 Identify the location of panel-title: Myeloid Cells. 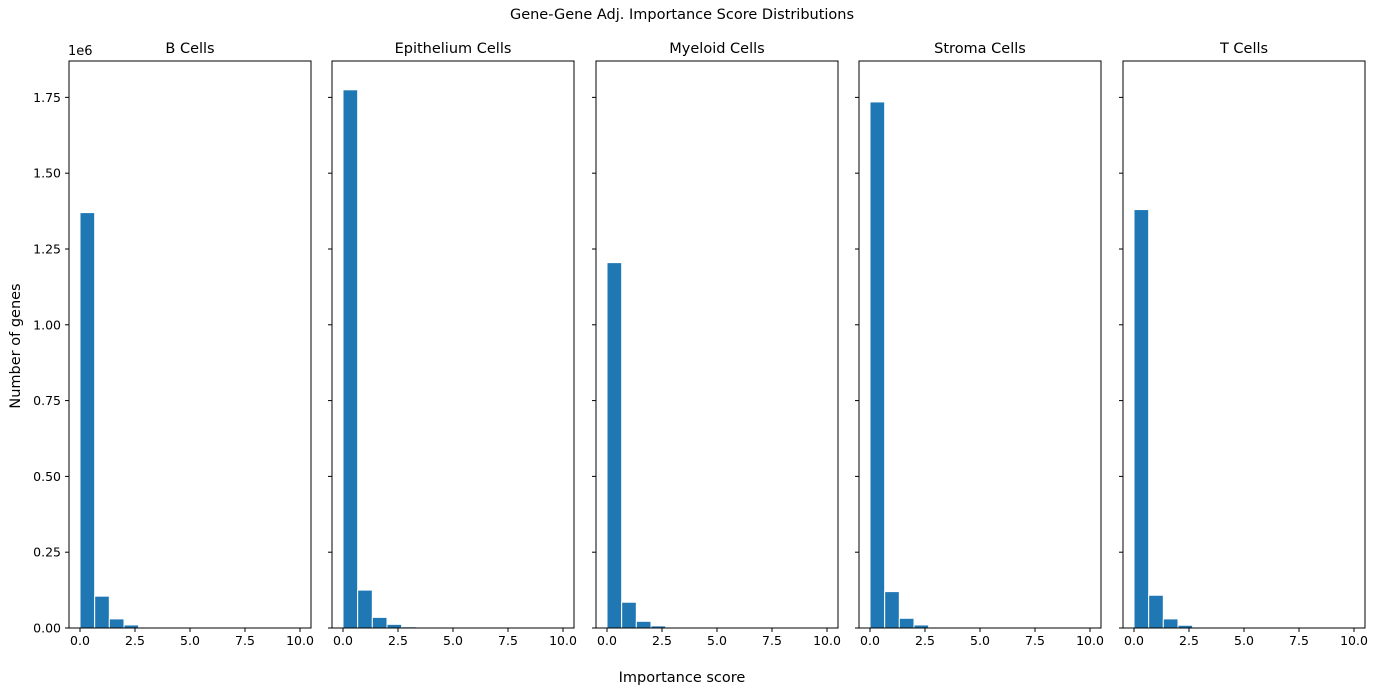
(716, 49).